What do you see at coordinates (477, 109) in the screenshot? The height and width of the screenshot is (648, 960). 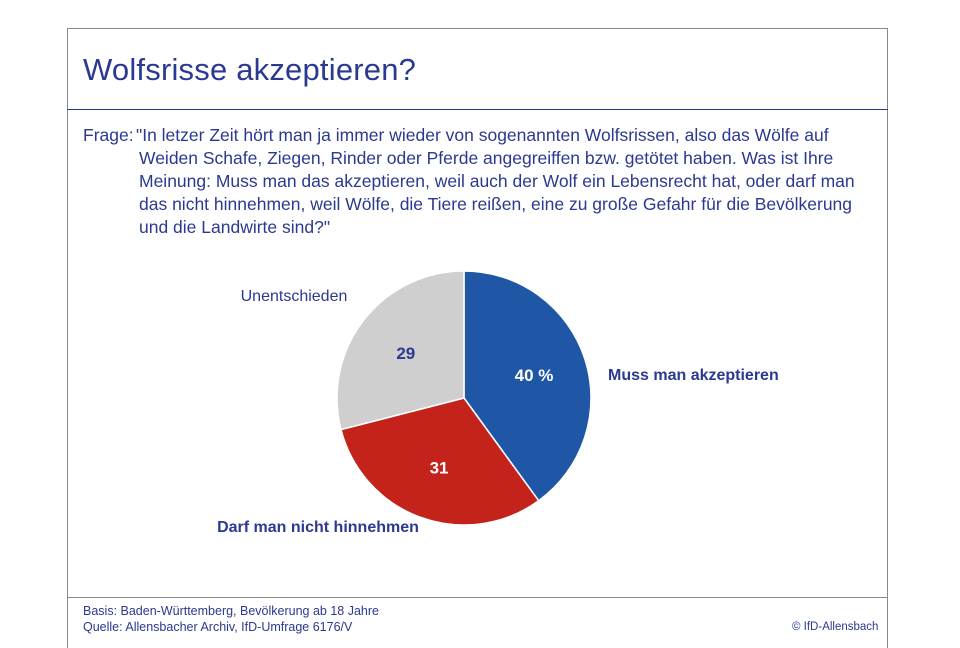 I see `title-divider` at bounding box center [477, 109].